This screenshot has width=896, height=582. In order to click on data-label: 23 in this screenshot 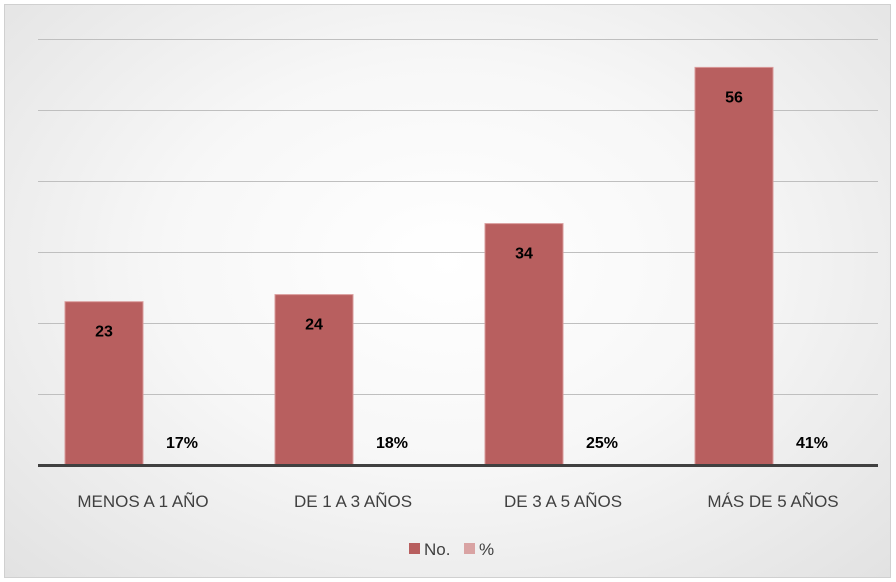, I will do `click(104, 332)`.